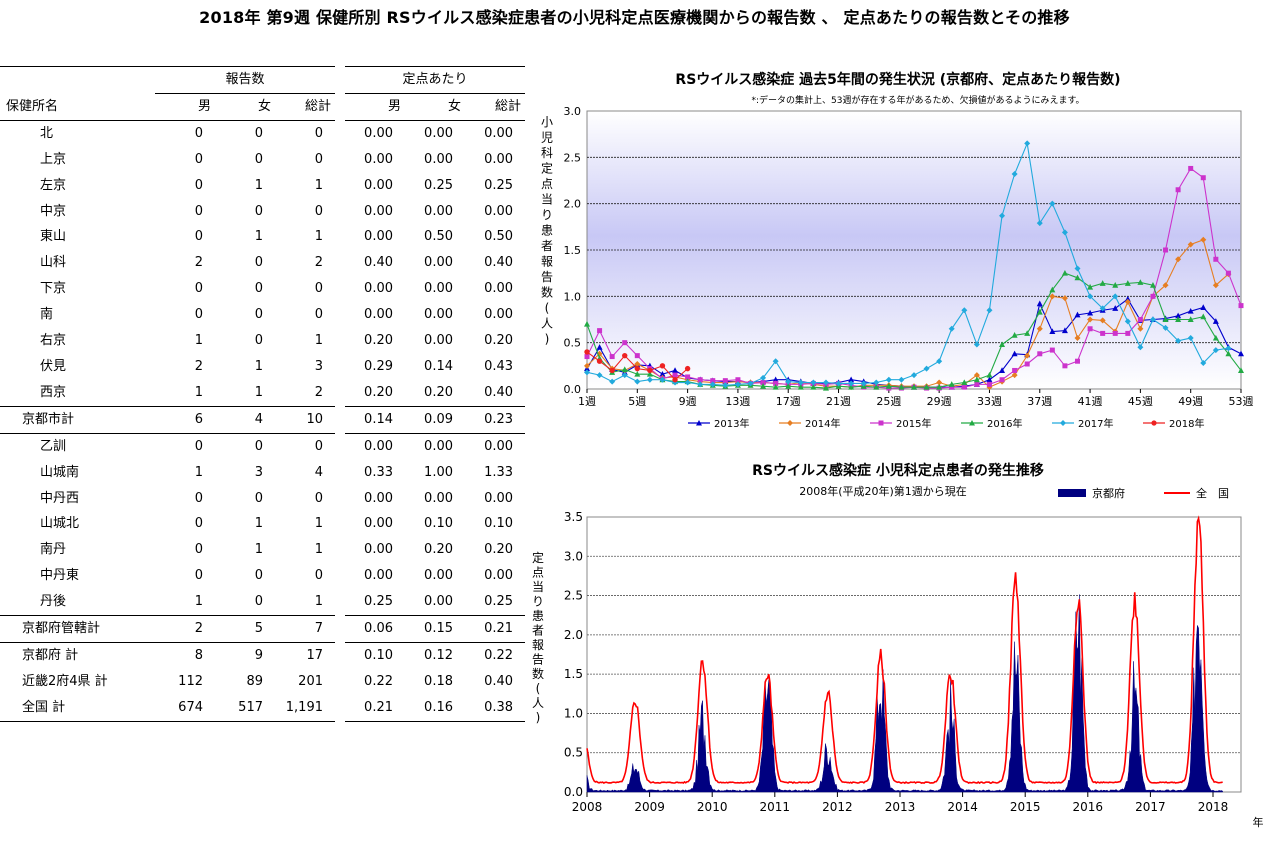  I want to click on x-tick-label: 17週, so click(788, 401).